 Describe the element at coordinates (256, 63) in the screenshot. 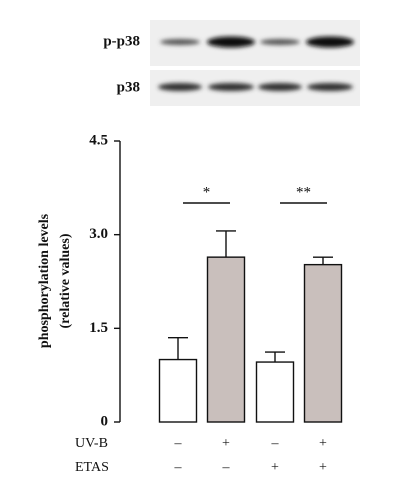

I see `bands` at that location.